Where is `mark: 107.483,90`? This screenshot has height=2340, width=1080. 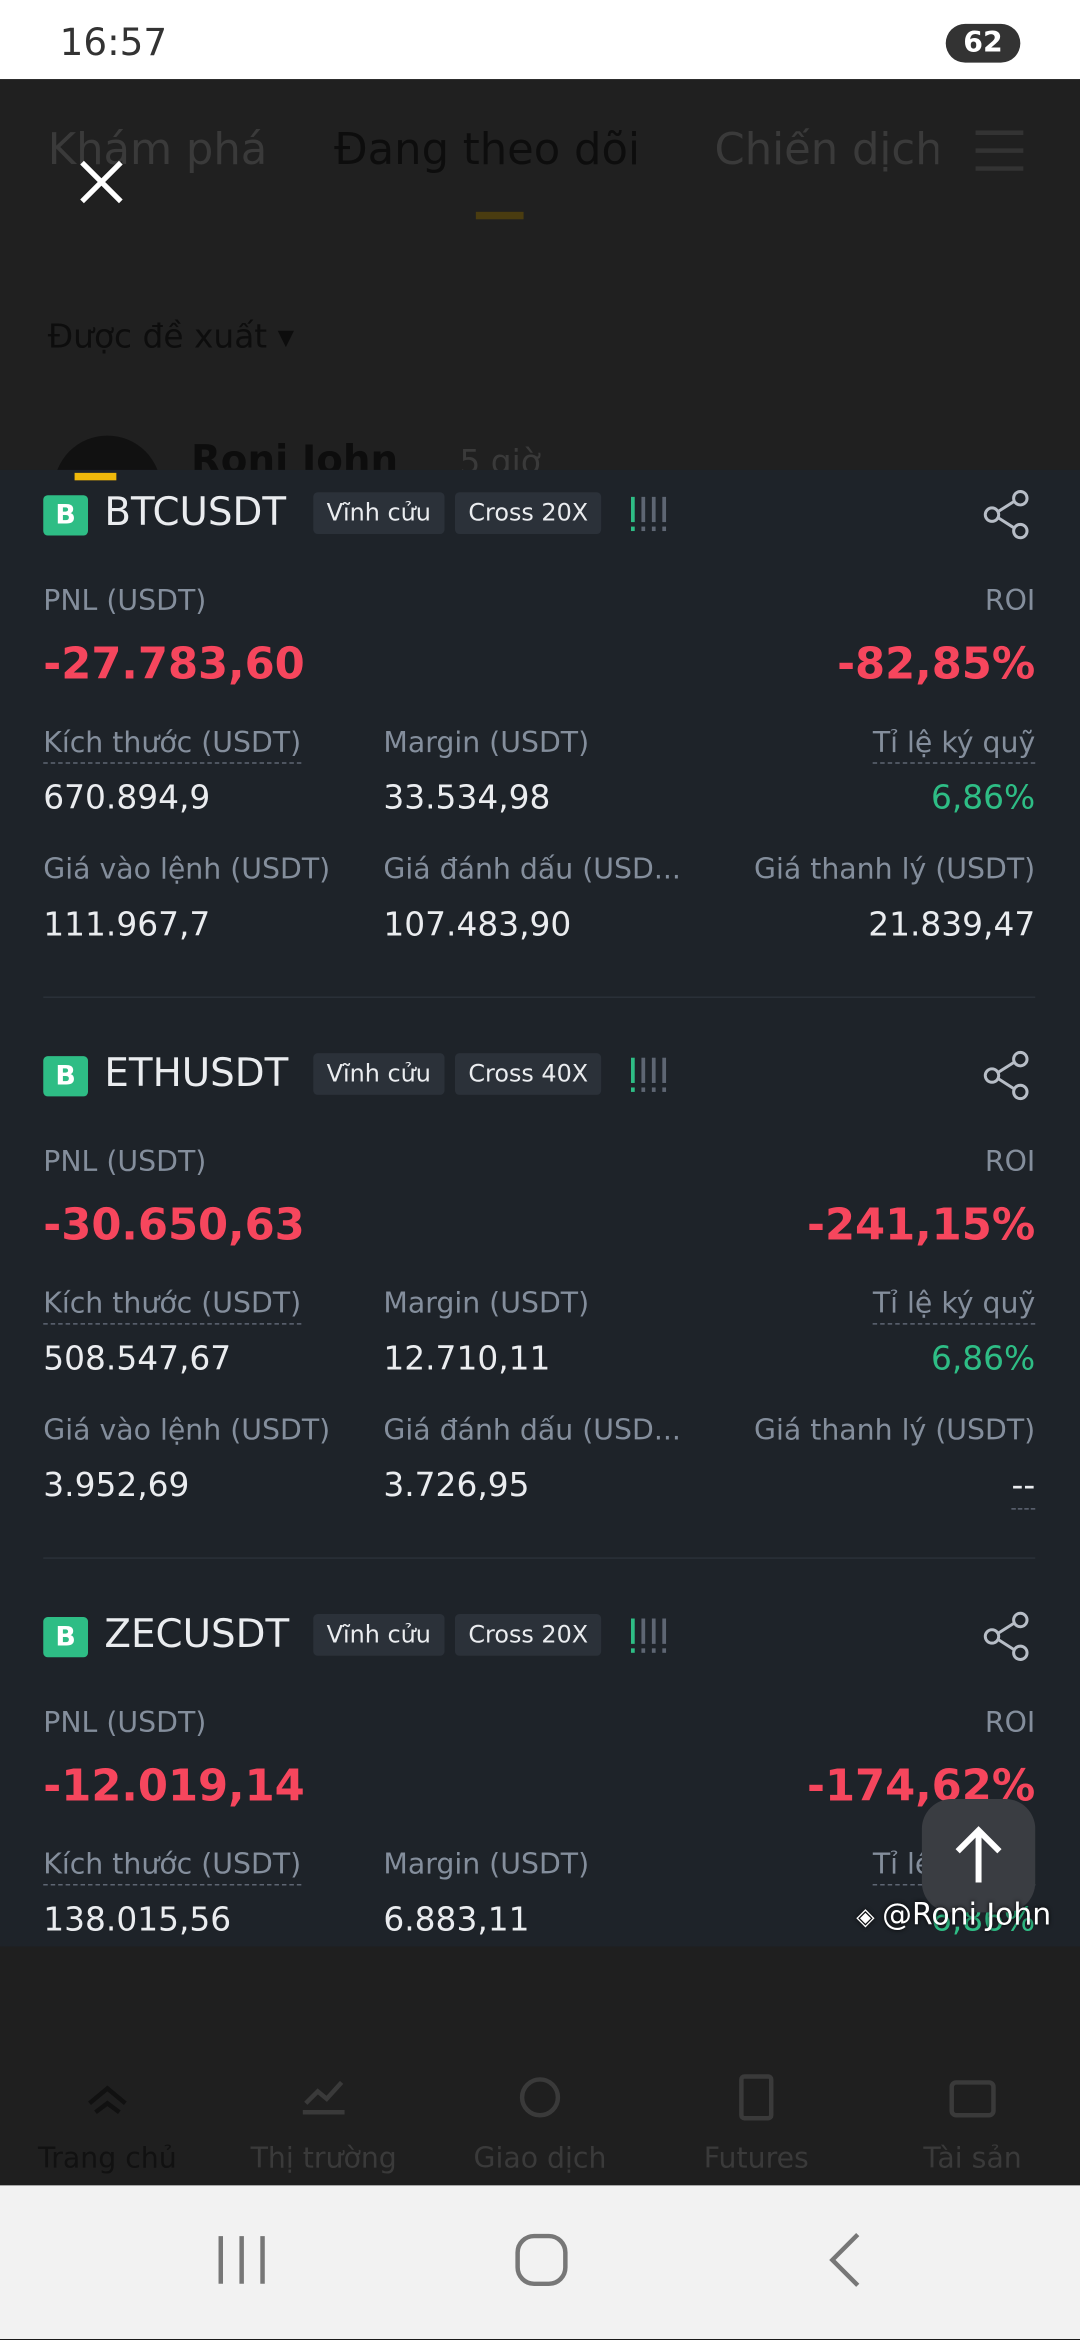
mark: 107.483,90 is located at coordinates (477, 925).